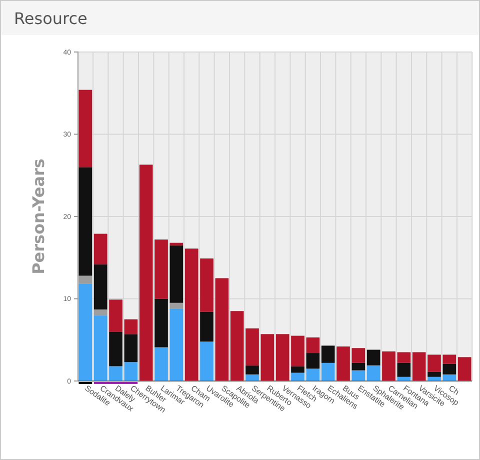 The height and width of the screenshot is (460, 480). What do you see at coordinates (38, 216) in the screenshot?
I see `y-axis-title: Person-Years` at bounding box center [38, 216].